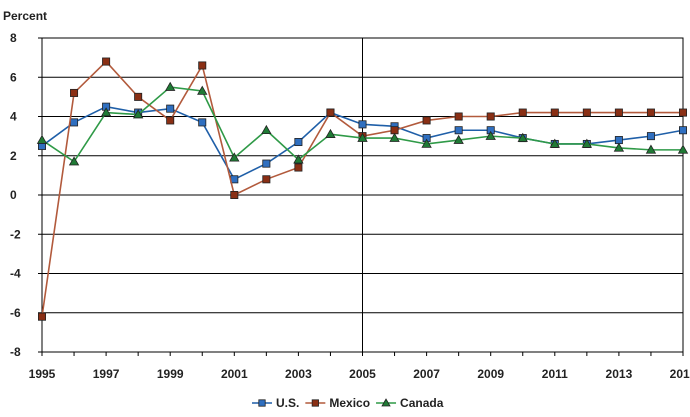 This screenshot has width=690, height=417. I want to click on y-tick-label: -8, so click(15, 352).